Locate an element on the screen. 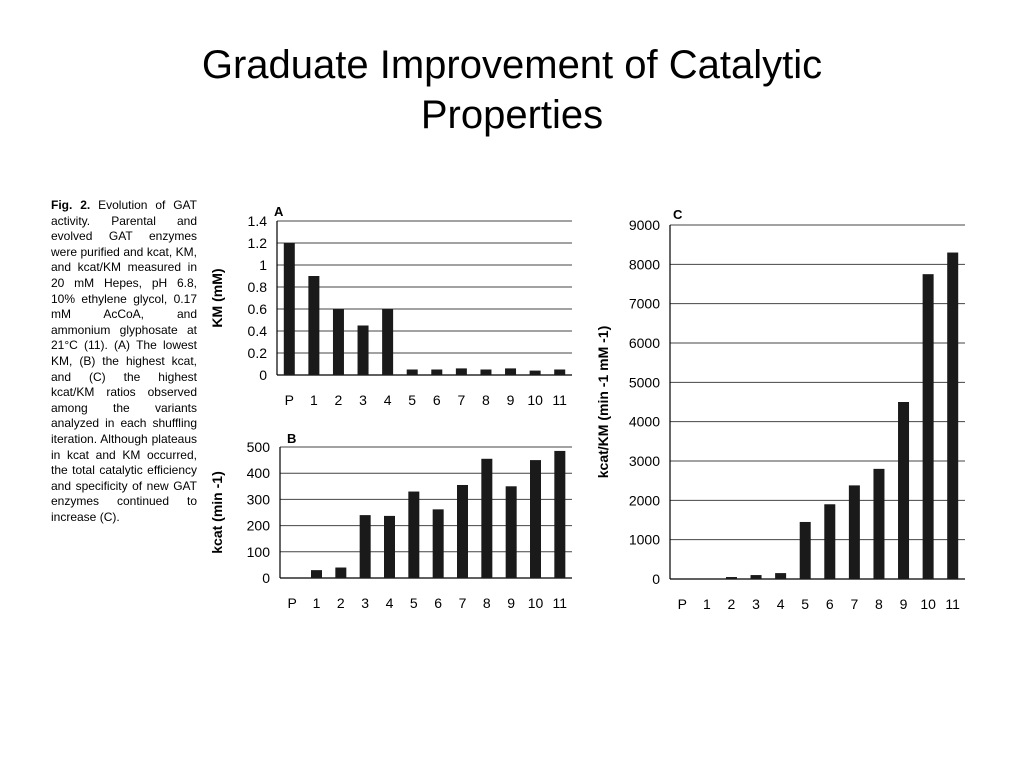  y-tick-label: 0.4 is located at coordinates (258, 331).